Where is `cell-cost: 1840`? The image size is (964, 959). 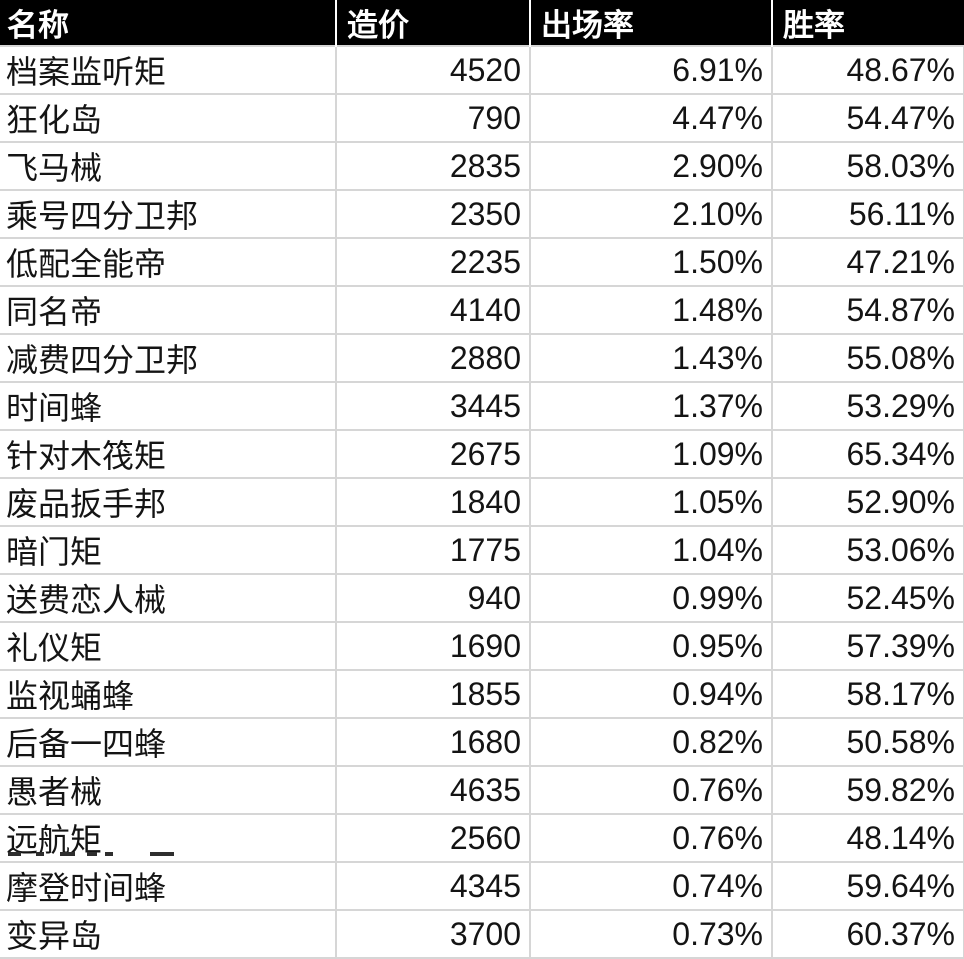 cell-cost: 1840 is located at coordinates (433, 502).